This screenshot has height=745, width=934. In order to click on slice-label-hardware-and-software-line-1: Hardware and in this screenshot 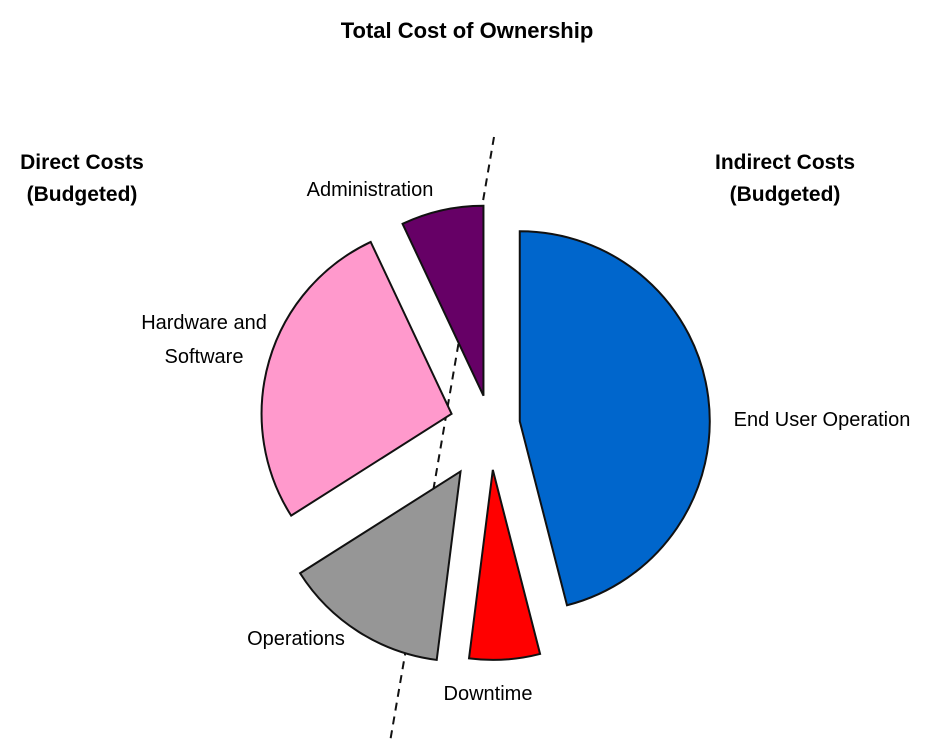, I will do `click(204, 323)`.